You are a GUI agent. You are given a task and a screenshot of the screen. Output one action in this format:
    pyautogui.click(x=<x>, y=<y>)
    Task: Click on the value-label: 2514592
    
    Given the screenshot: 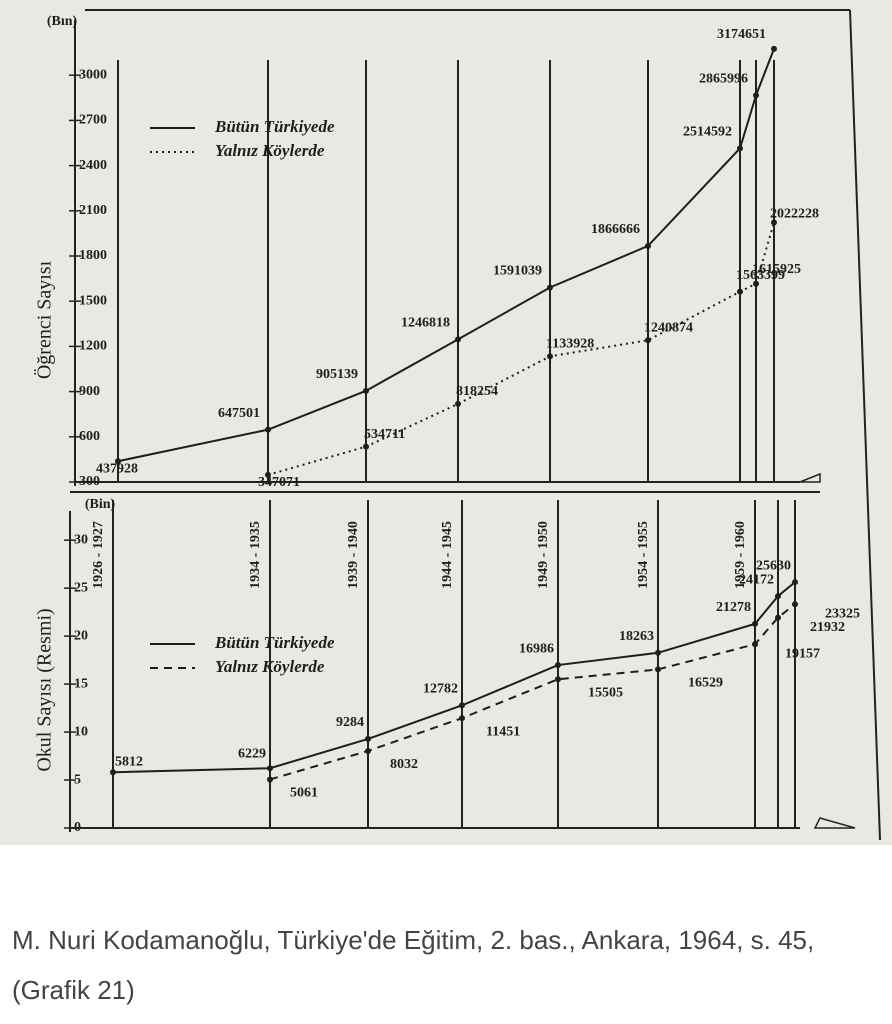 What is the action you would take?
    pyautogui.click(x=707, y=132)
    